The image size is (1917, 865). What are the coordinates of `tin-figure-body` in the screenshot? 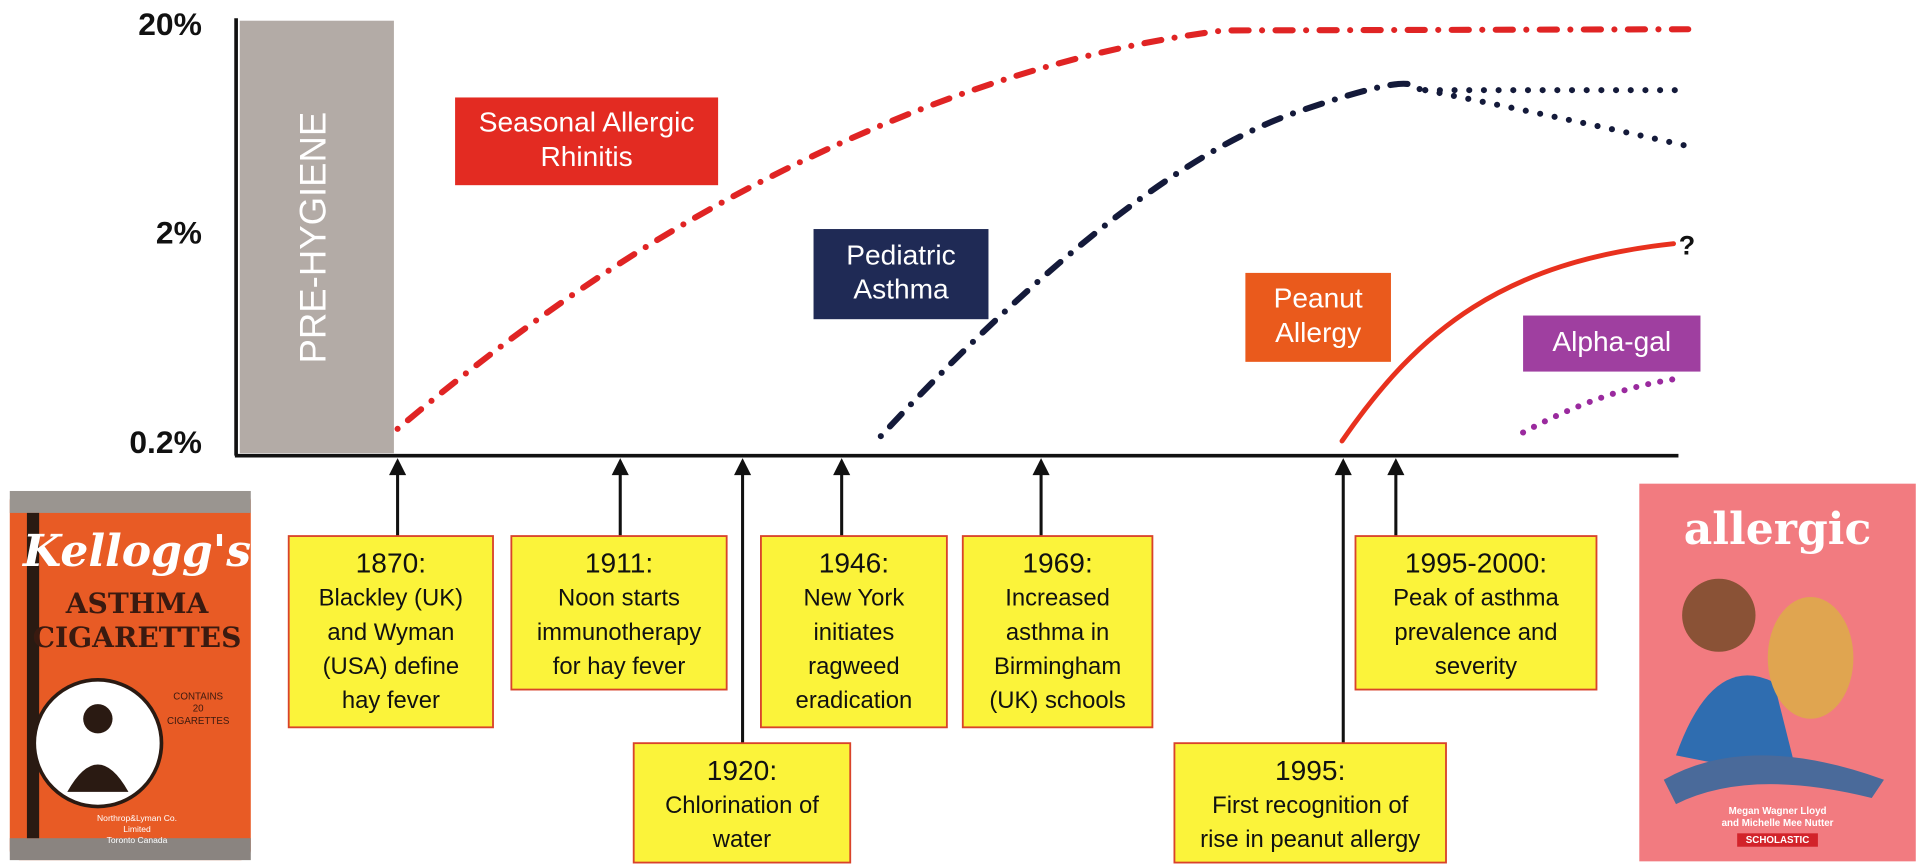 It's located at (98, 778).